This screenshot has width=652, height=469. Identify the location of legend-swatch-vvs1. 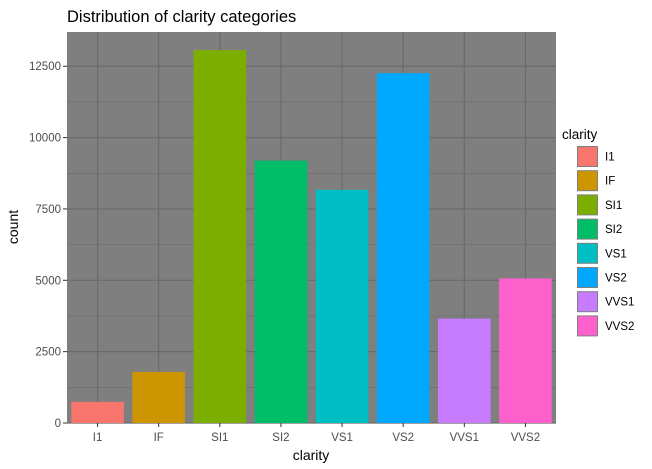
(587, 302).